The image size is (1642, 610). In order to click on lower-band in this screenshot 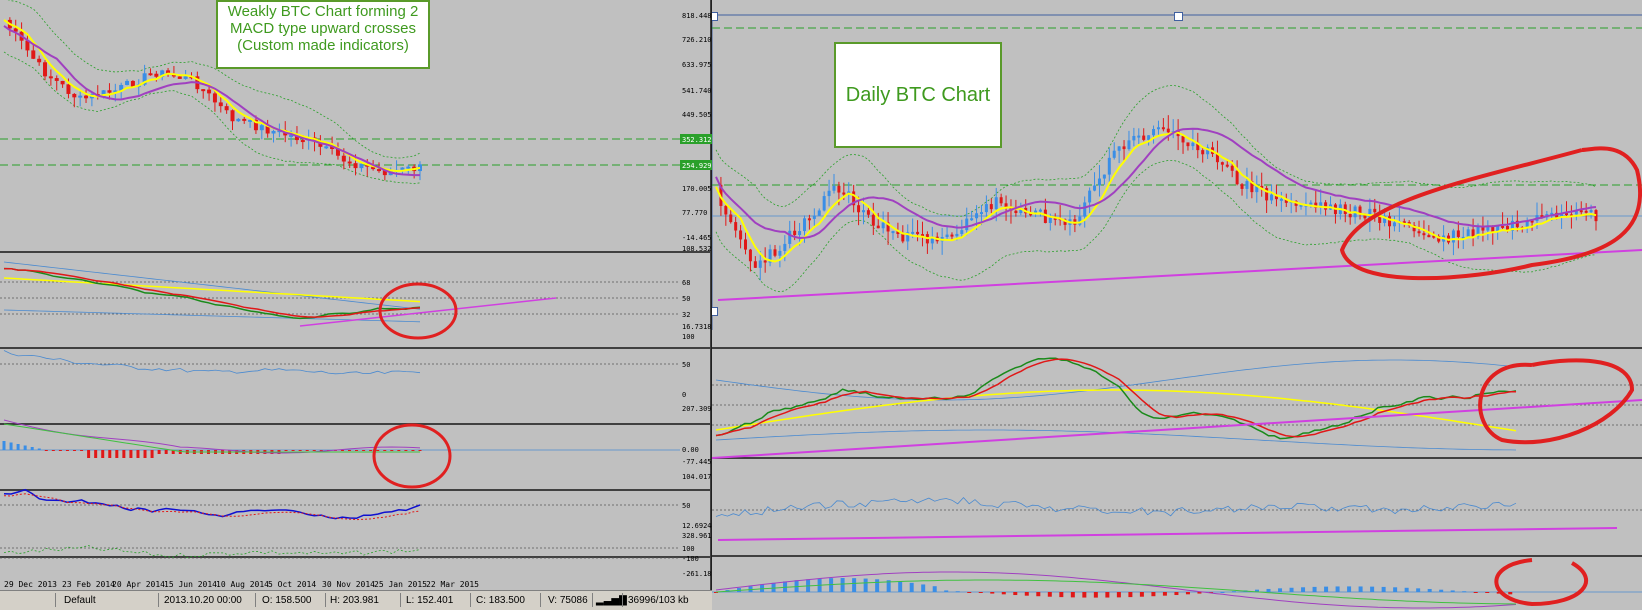, I will do `click(212, 118)`.